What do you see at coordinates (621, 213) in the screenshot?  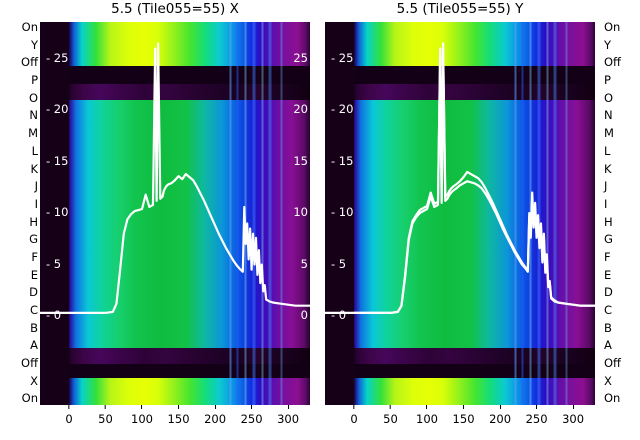 I see `category-axis-right: On Y Off P O N M L K J I H G F E D C B A Off X On` at bounding box center [621, 213].